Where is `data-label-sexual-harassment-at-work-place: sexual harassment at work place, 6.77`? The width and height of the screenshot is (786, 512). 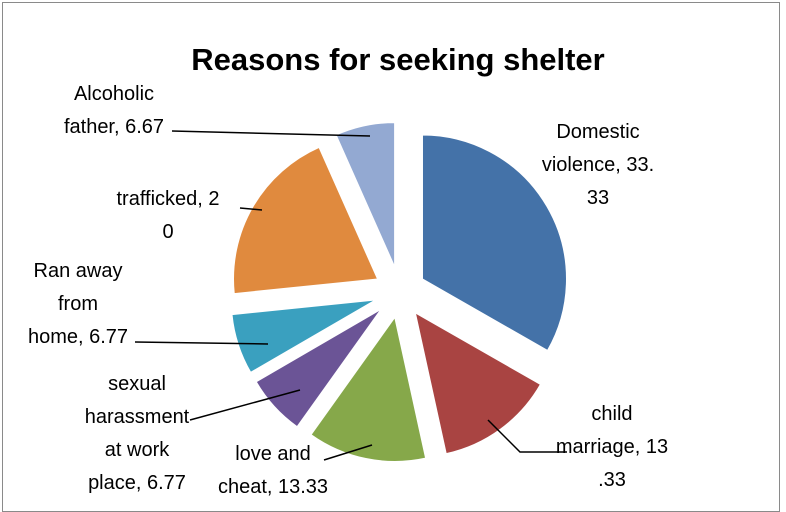 data-label-sexual-harassment-at-work-place: sexual harassment at work place, 6.77 is located at coordinates (137, 433).